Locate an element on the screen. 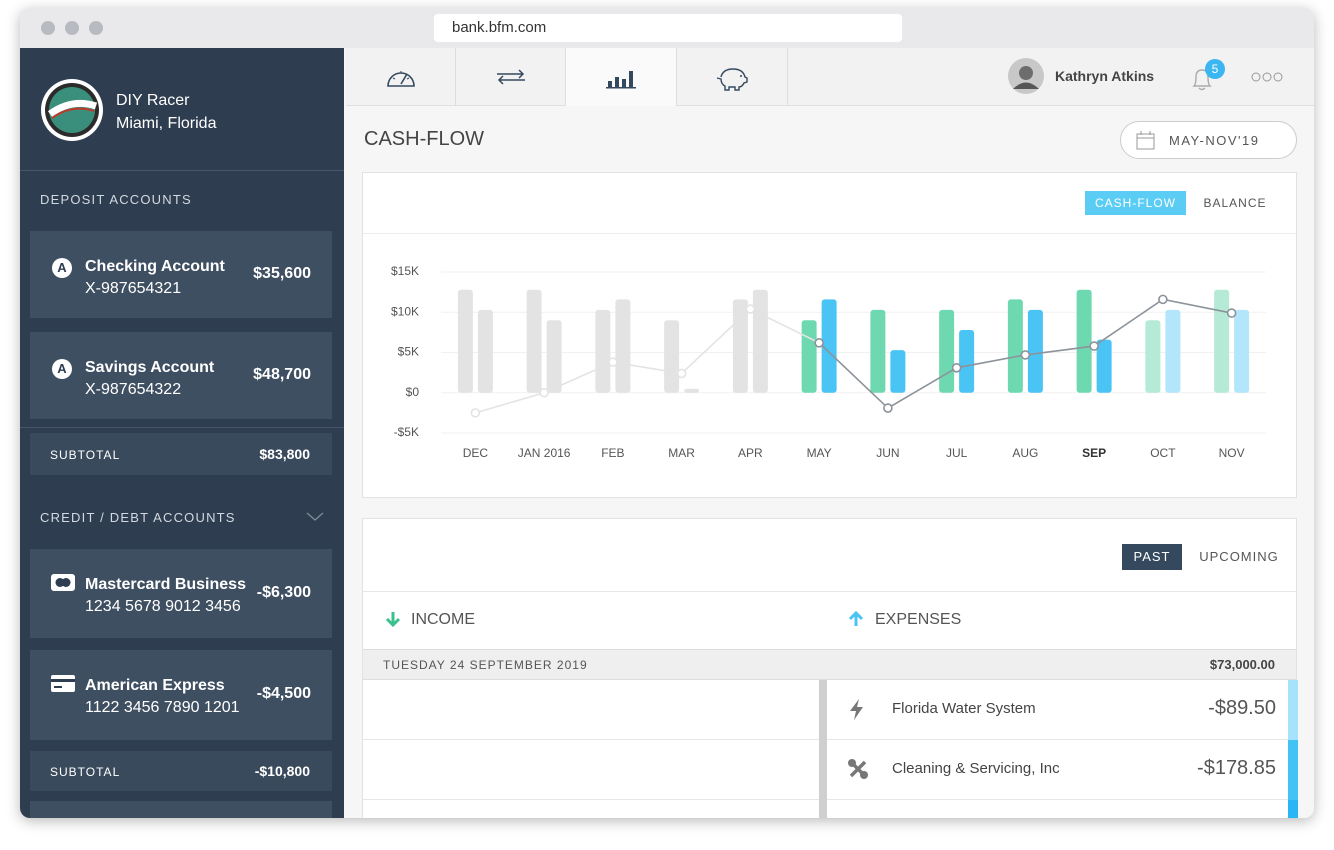  transaction-tab: PAST is located at coordinates (1152, 557).